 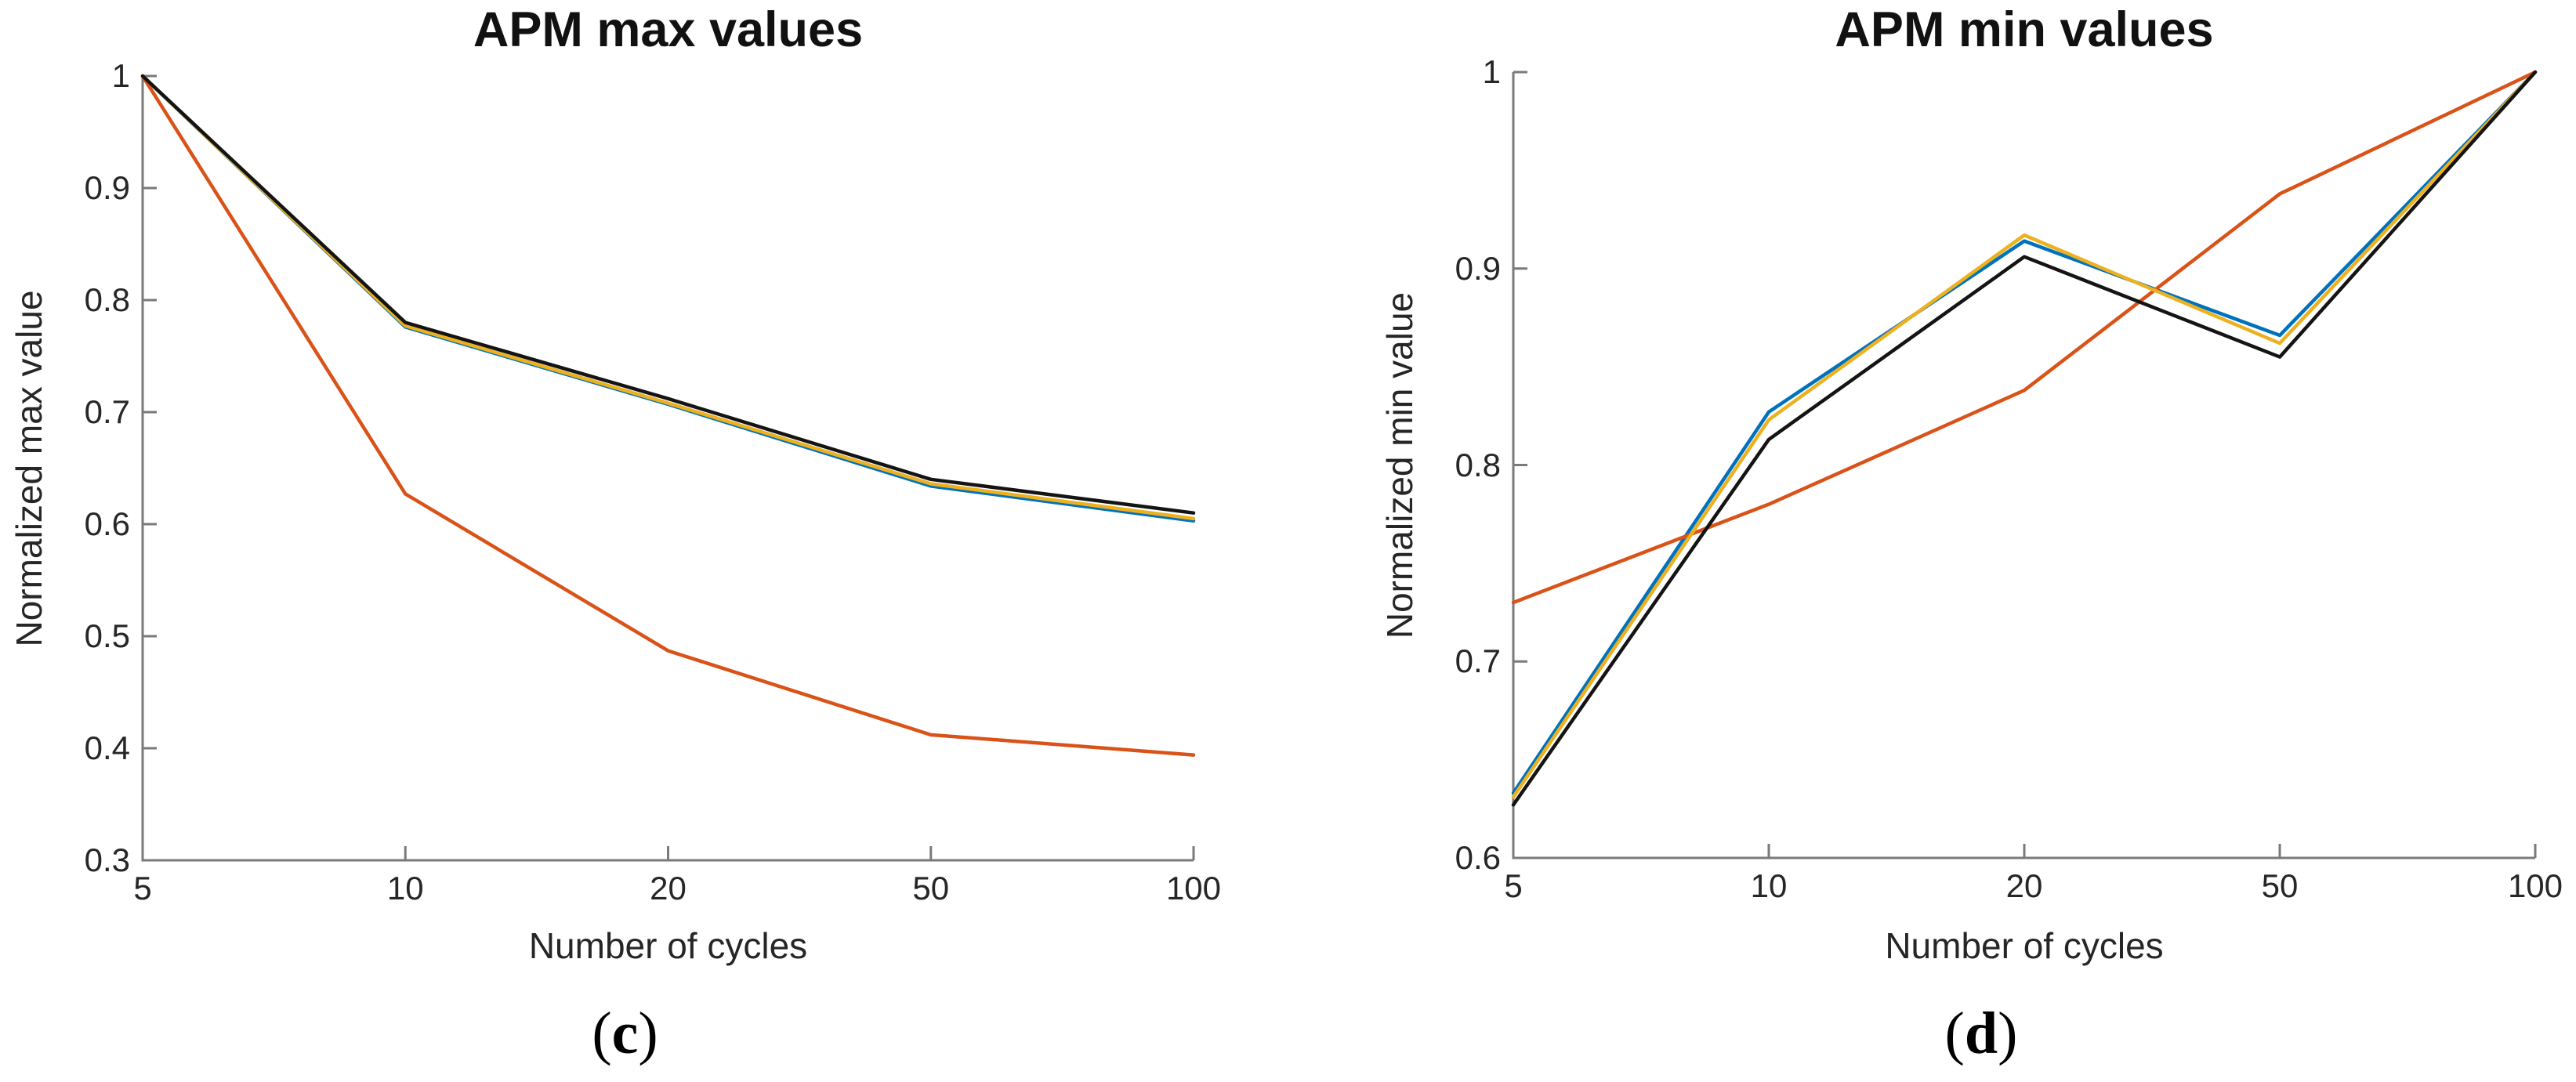 What do you see at coordinates (107, 860) in the screenshot?
I see `y-tick-label: 0.3` at bounding box center [107, 860].